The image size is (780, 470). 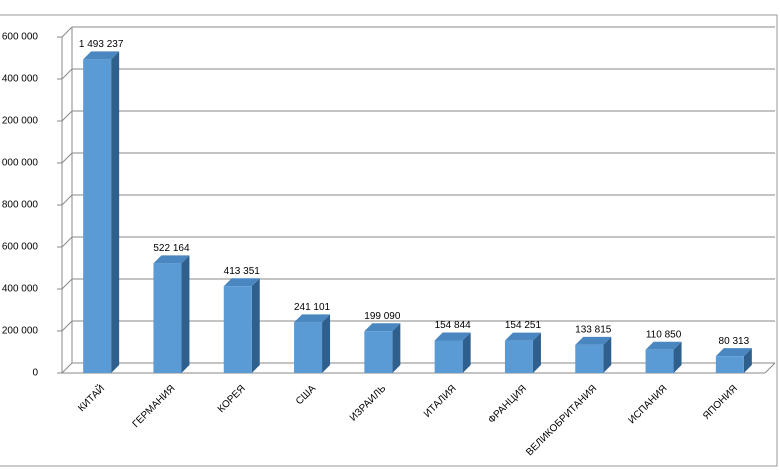 I want to click on value-label: 241 101, so click(x=312, y=307).